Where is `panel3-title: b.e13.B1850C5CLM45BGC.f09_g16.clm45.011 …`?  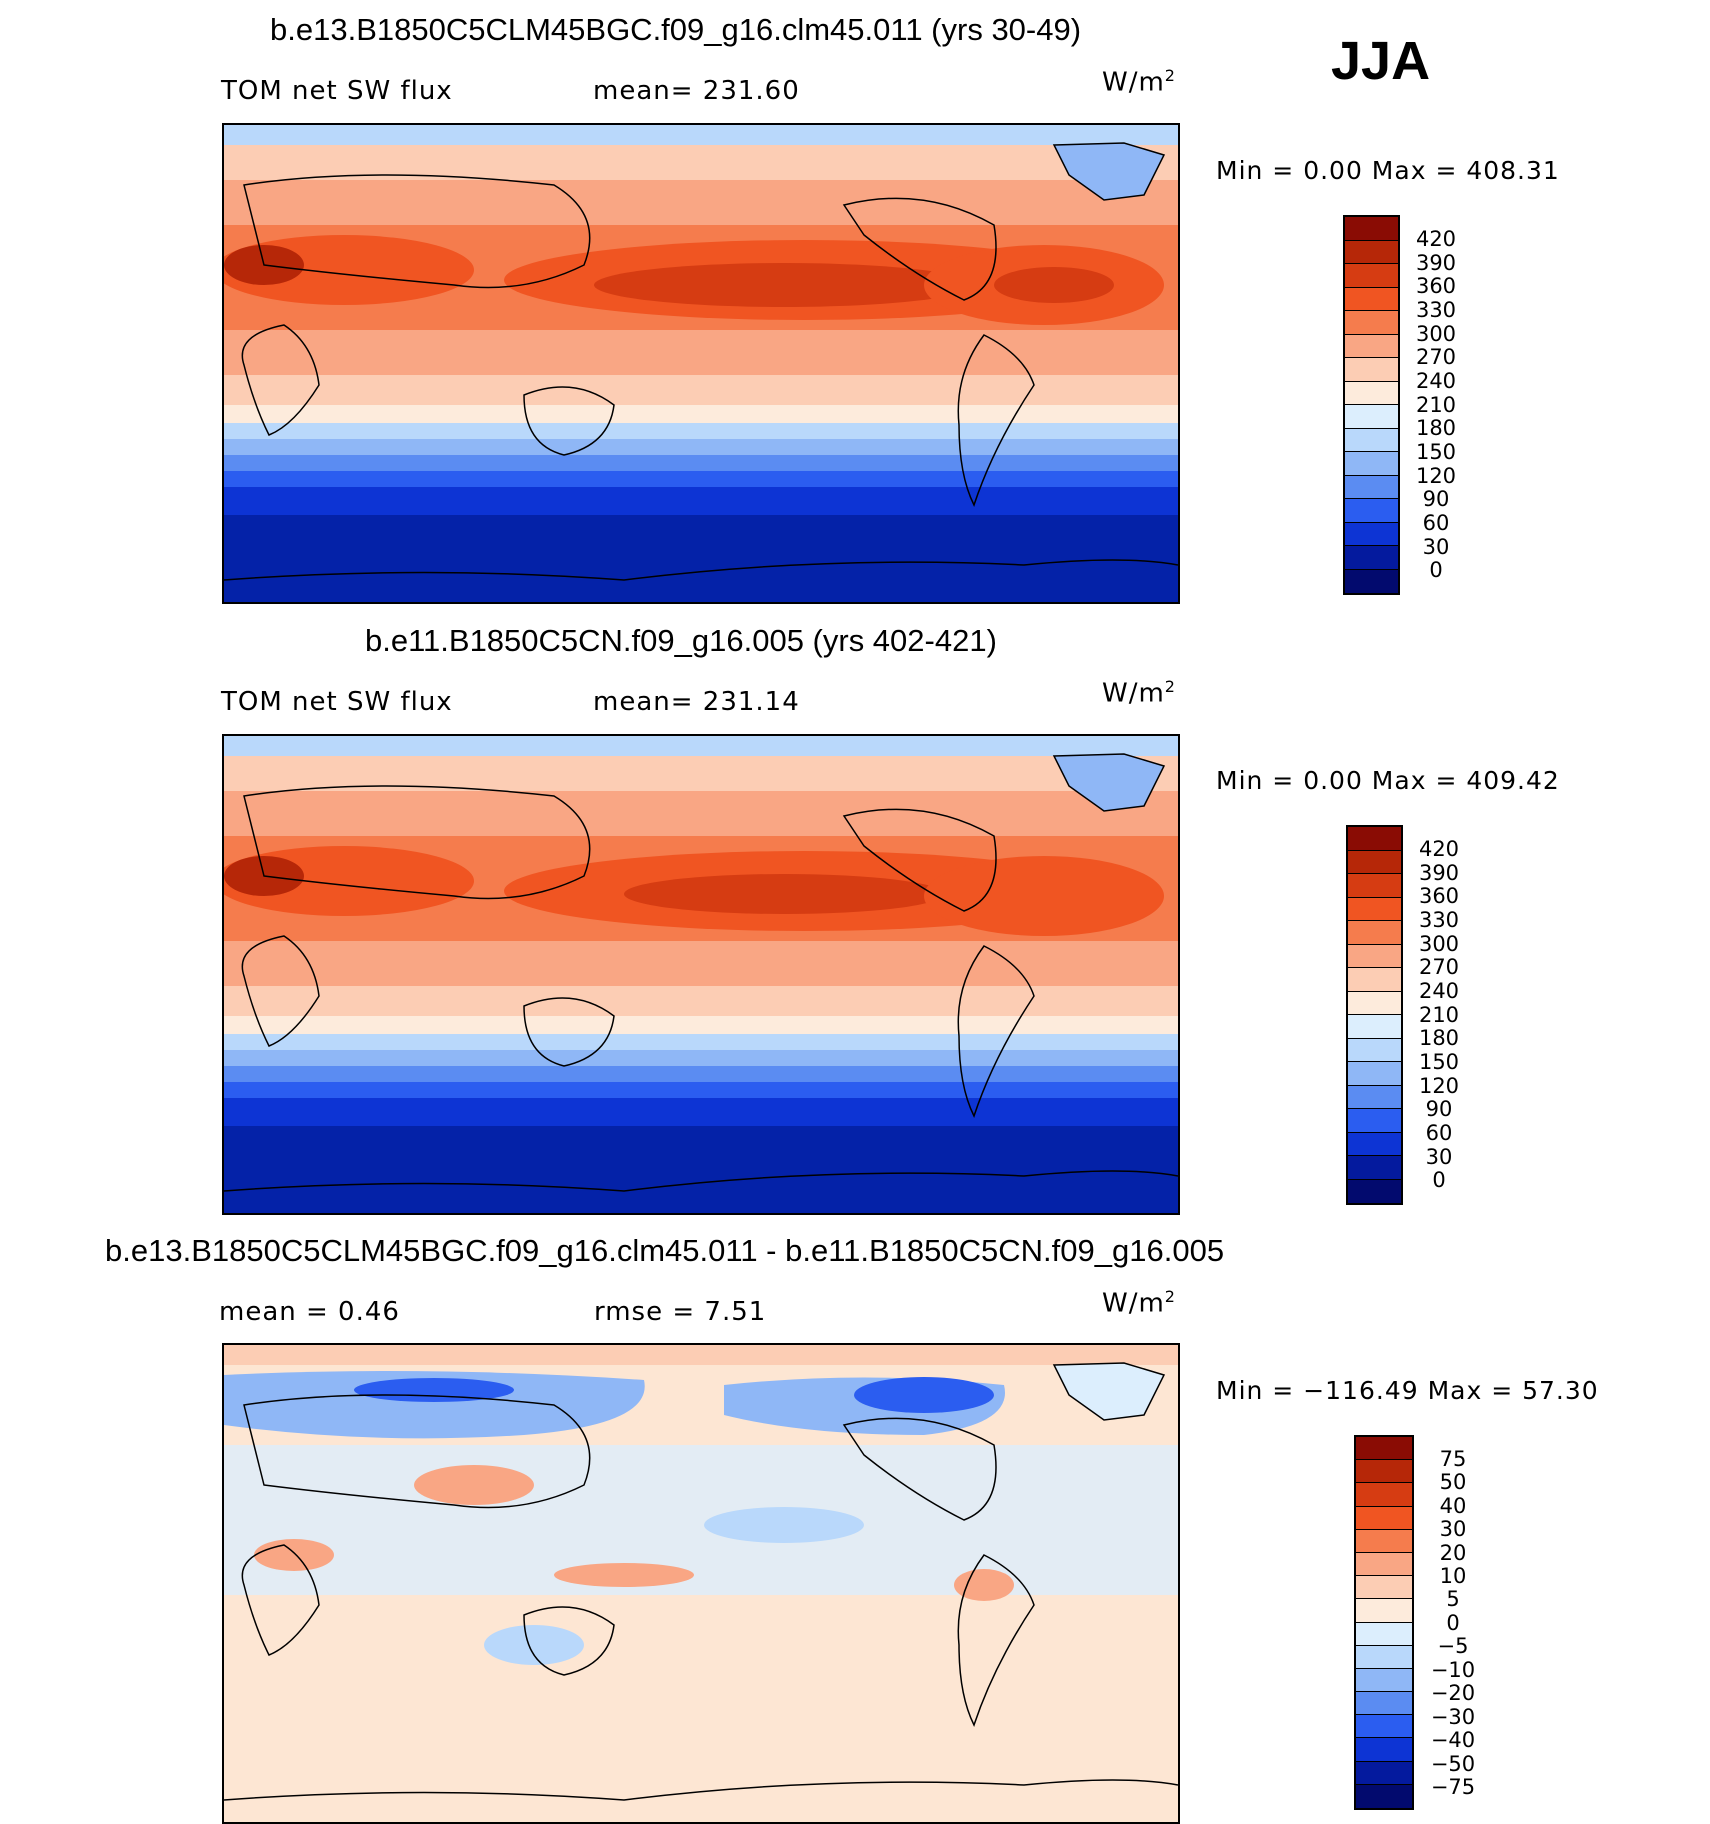
panel3-title: b.e13.B1850C5CLM45BGC.f09_g16.clm45.011 … is located at coordinates (665, 1250).